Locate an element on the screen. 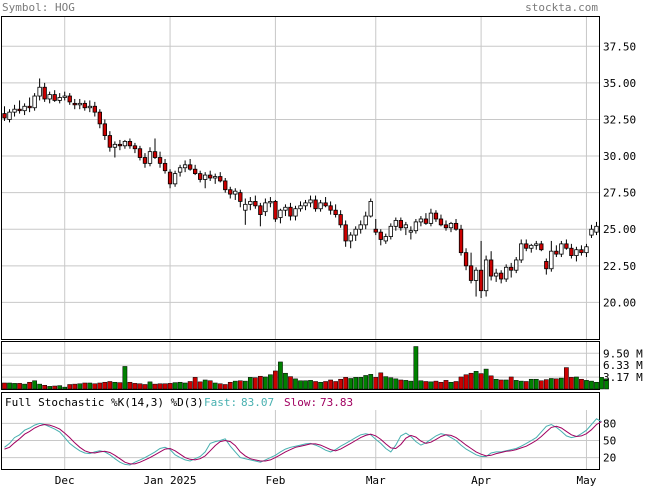  x-axis-labels: Dec Jan 2025 Feb Mar Apr May is located at coordinates (326, 480).